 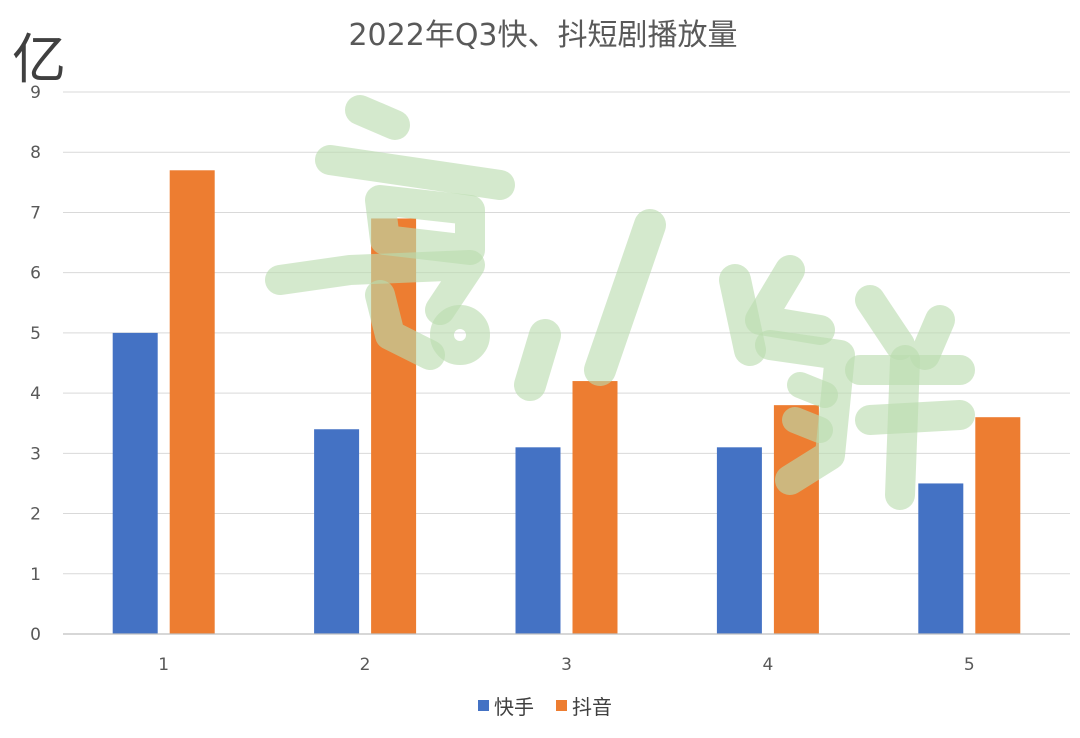 What do you see at coordinates (39, 59) in the screenshot?
I see `y-axis-unit-label: 亿` at bounding box center [39, 59].